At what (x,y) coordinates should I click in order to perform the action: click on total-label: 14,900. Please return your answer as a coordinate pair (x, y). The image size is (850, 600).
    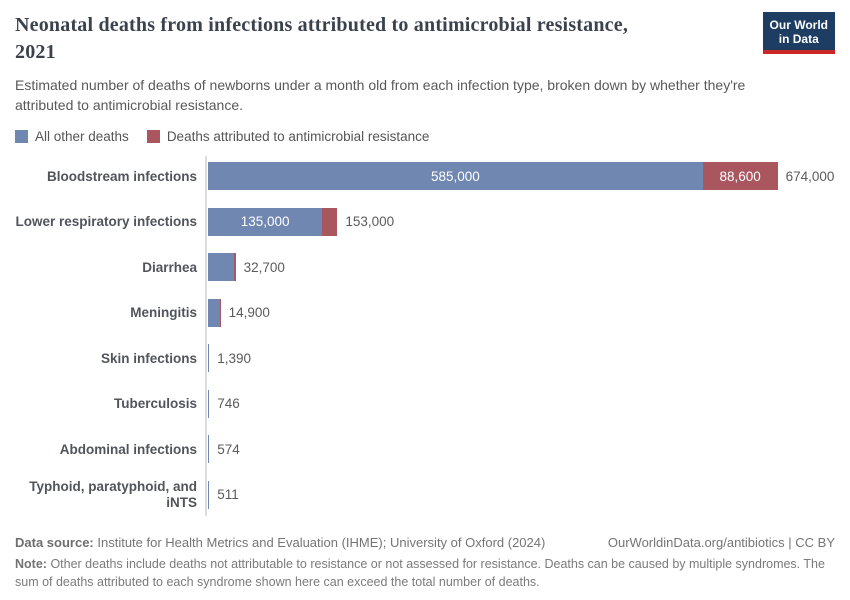
    Looking at the image, I should click on (249, 313).